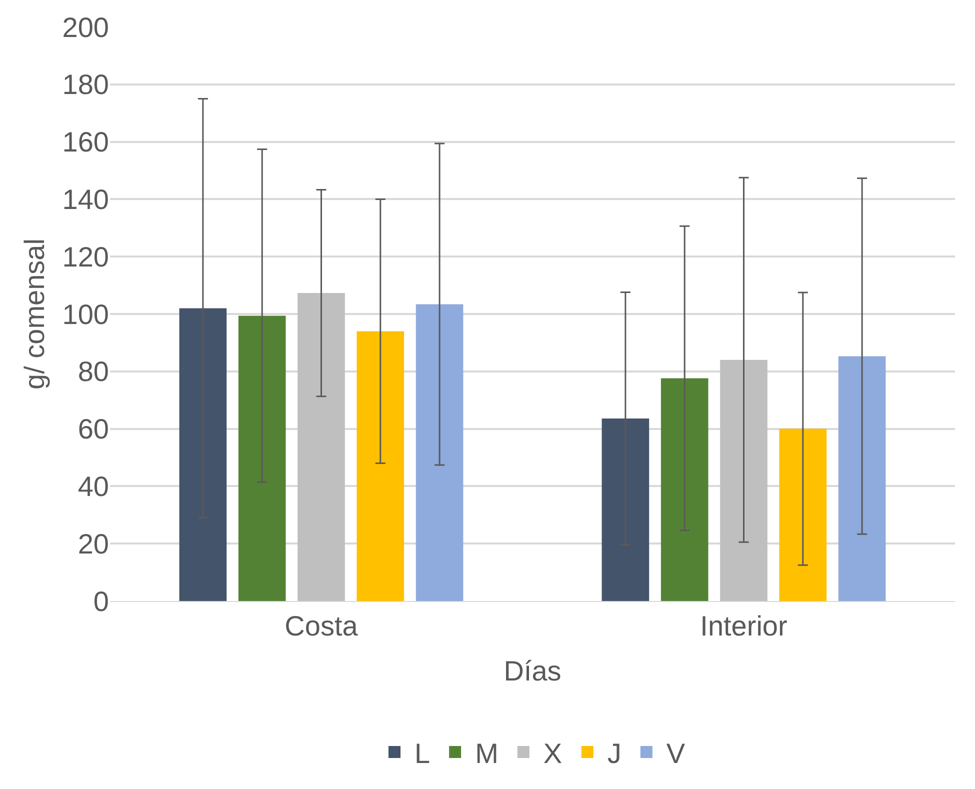 Image resolution: width=975 pixels, height=789 pixels. I want to click on y-tick-label: 160, so click(85, 142).